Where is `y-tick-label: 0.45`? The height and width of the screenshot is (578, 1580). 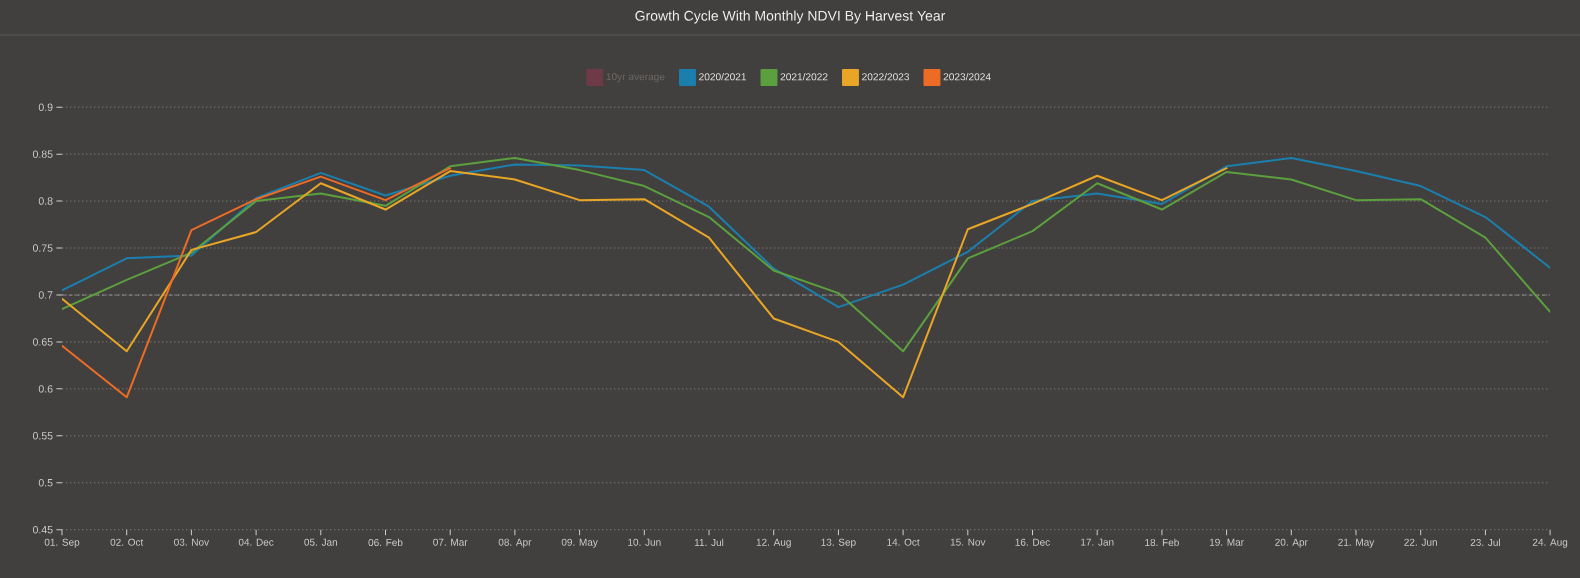 y-tick-label: 0.45 is located at coordinates (42, 529).